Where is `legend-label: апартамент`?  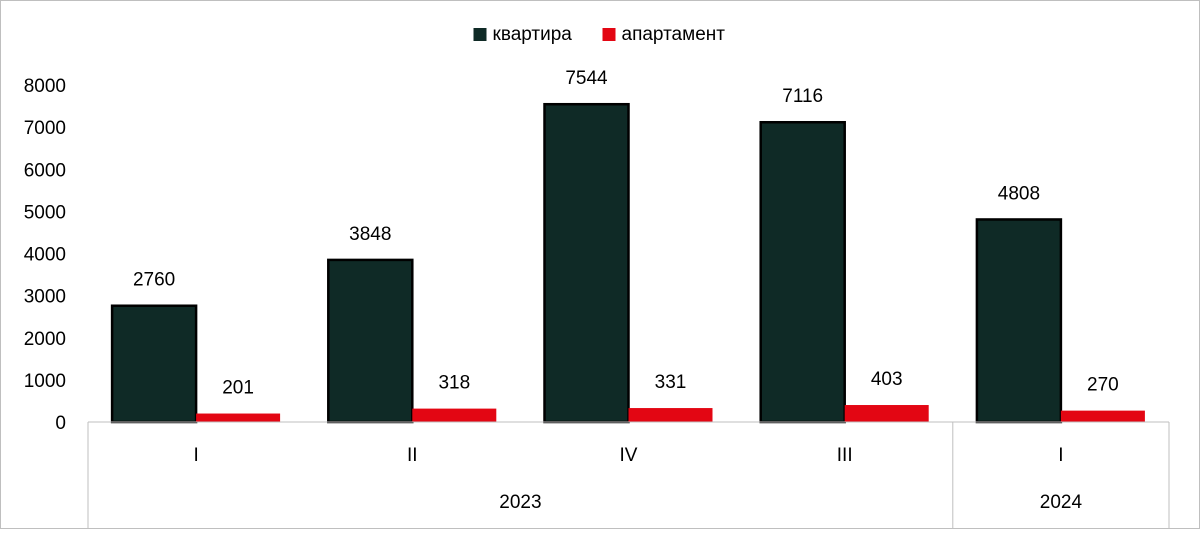 legend-label: апартамент is located at coordinates (674, 34).